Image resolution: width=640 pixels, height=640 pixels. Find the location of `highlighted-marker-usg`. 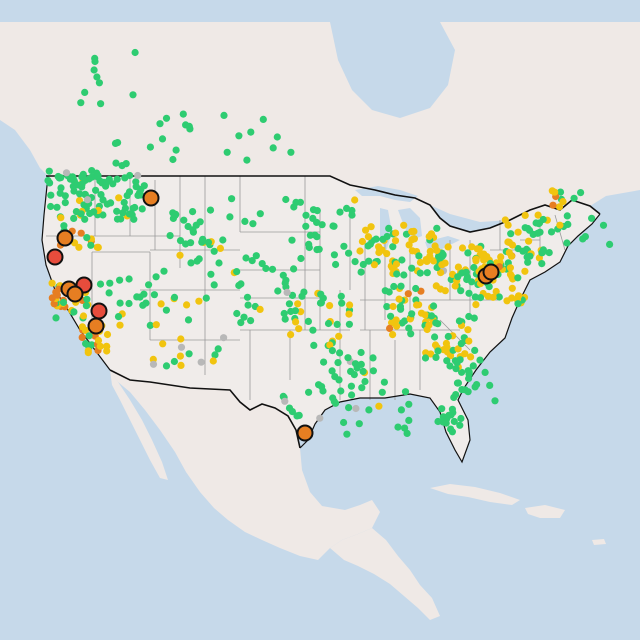

highlighted-marker-usg is located at coordinates (305, 433).